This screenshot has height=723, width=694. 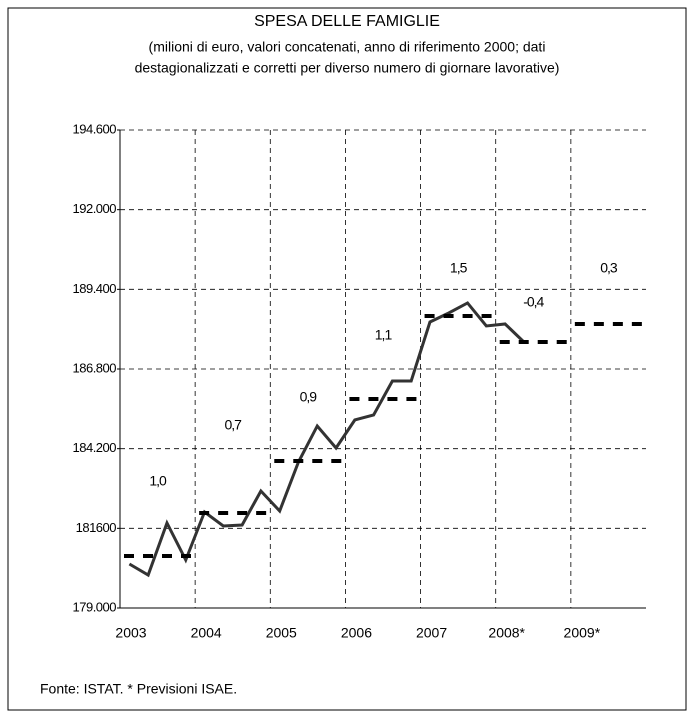 What do you see at coordinates (384, 335) in the screenshot?
I see `growth-annotation: 1,1` at bounding box center [384, 335].